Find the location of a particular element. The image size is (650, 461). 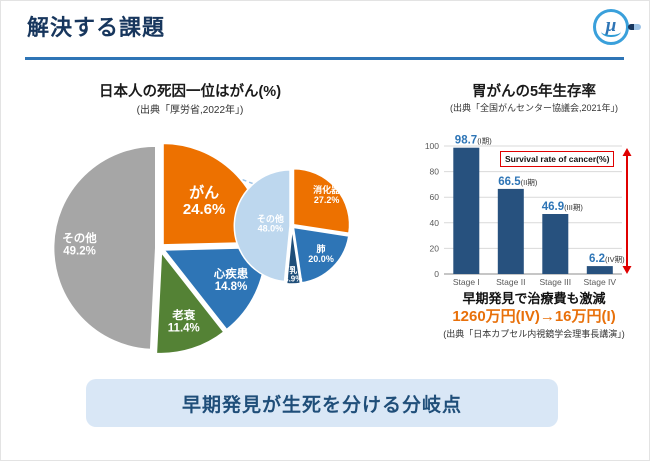

logo-circle: μ is located at coordinates (611, 27).